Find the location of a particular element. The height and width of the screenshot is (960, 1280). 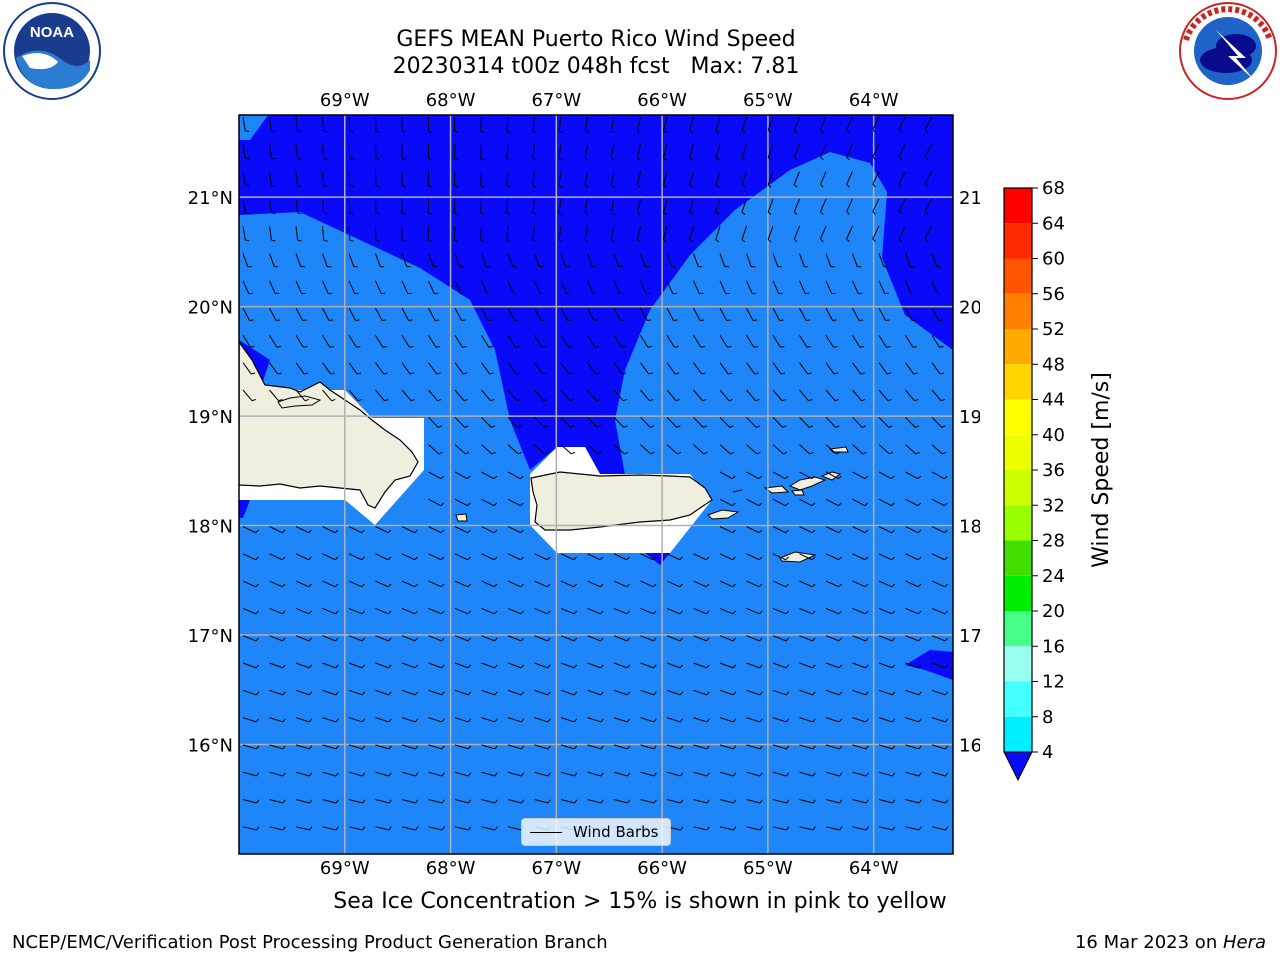

colorbar-tick-label: 60 is located at coordinates (1053, 259).